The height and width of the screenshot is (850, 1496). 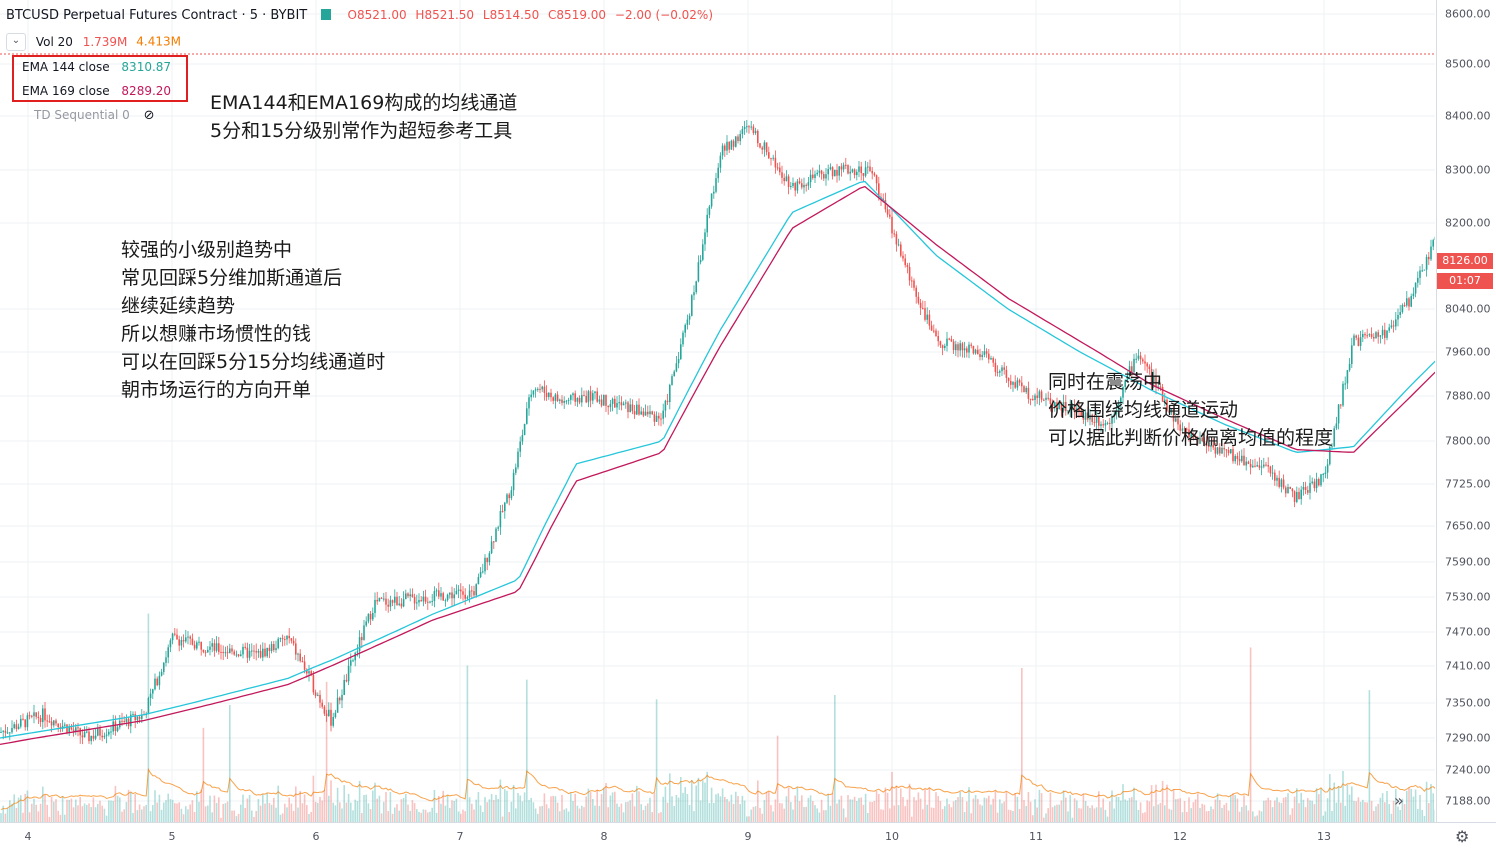 What do you see at coordinates (146, 67) in the screenshot?
I see `ema144-value: 8310.87` at bounding box center [146, 67].